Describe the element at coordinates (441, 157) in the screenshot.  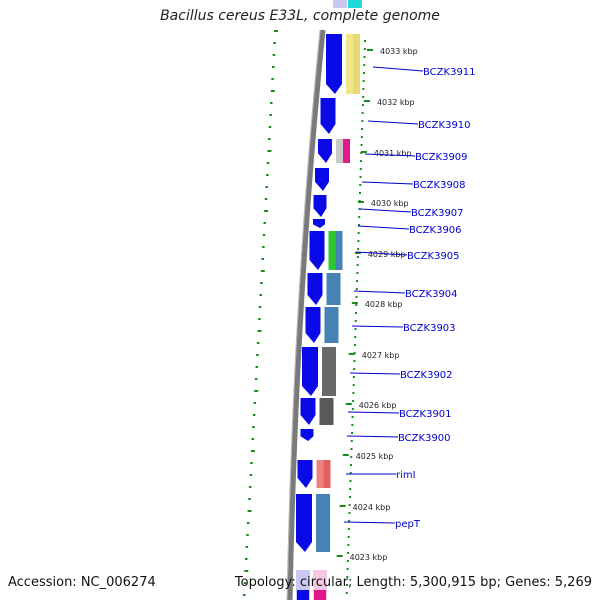
I see `gene-label: BCZK3909` at that location.